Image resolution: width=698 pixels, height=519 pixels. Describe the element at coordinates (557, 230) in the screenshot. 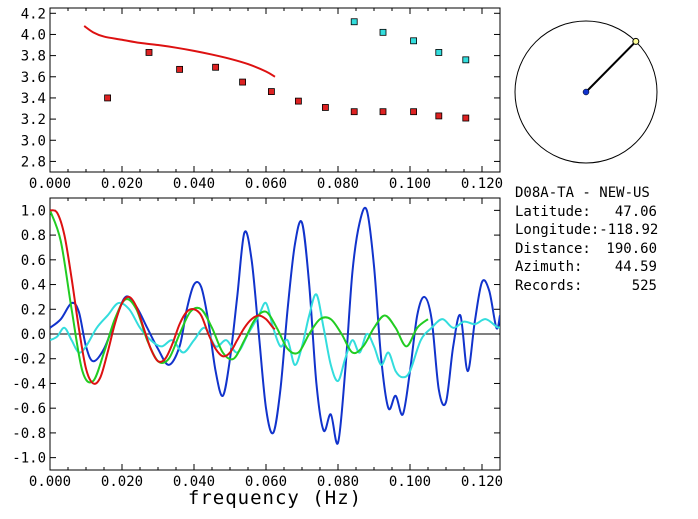

I see `info-key: Longitude:` at that location.